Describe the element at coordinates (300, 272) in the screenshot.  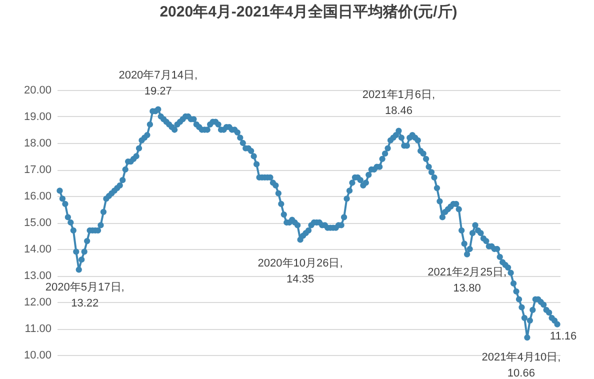
I see `annotation: 2020年10月26日, 14.35` at that location.